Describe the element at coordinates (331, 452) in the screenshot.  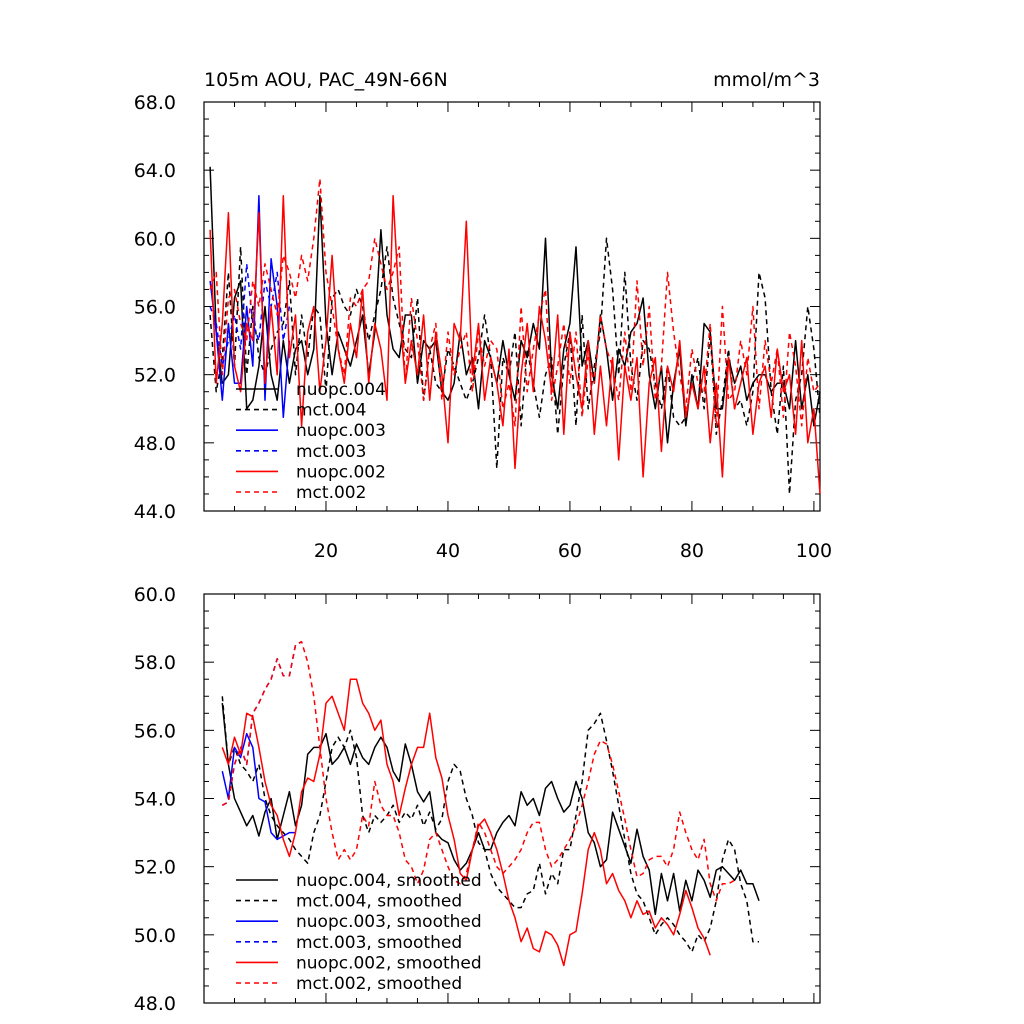
I see `top-legend-label: mct.003` at that location.